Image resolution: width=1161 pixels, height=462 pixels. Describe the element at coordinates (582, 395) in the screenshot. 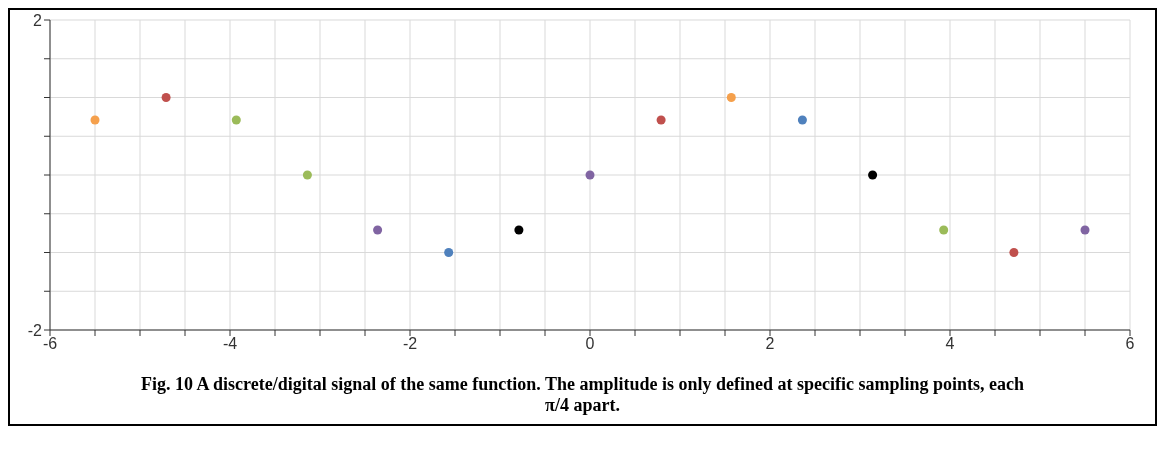

I see `caption: Fig. 10 A discrete/digital signal of the same function. The amplitude is only defined at specific sampling points, each π/4 apart.` at that location.